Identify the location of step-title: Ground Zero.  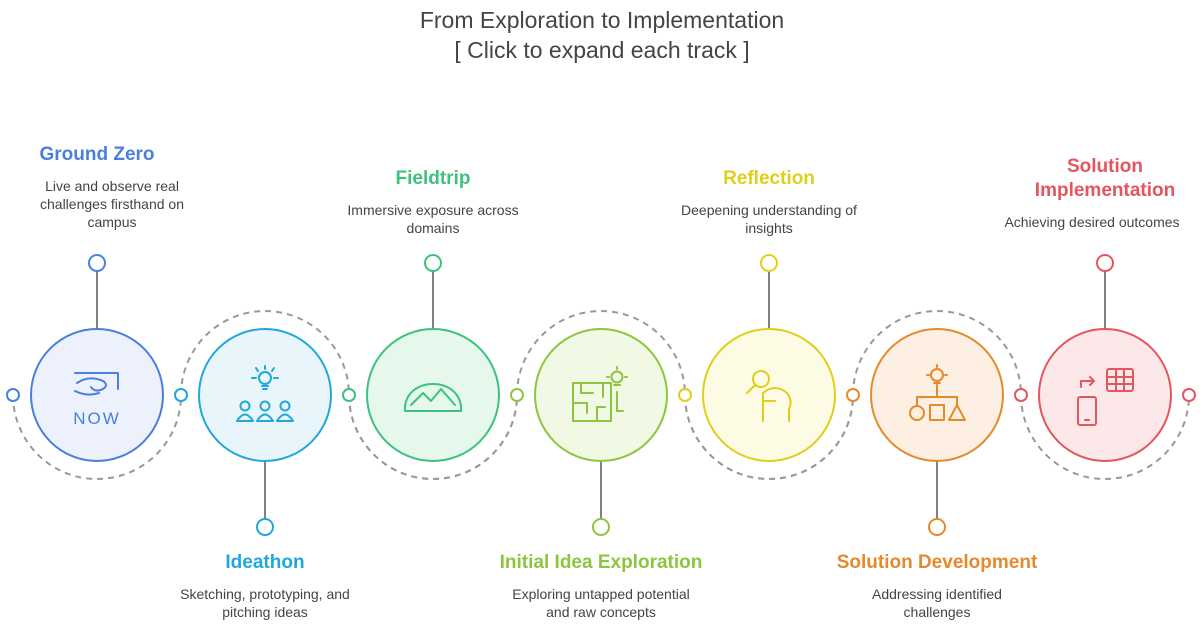
(108, 155).